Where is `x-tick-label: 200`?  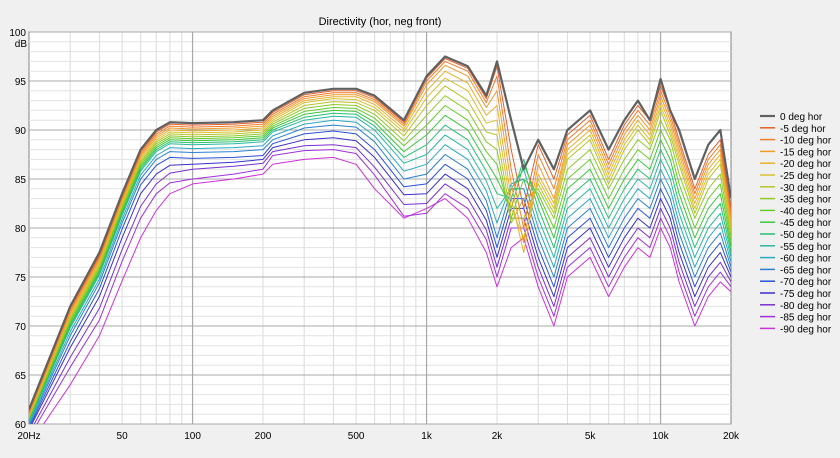 x-tick-label: 200 is located at coordinates (263, 436).